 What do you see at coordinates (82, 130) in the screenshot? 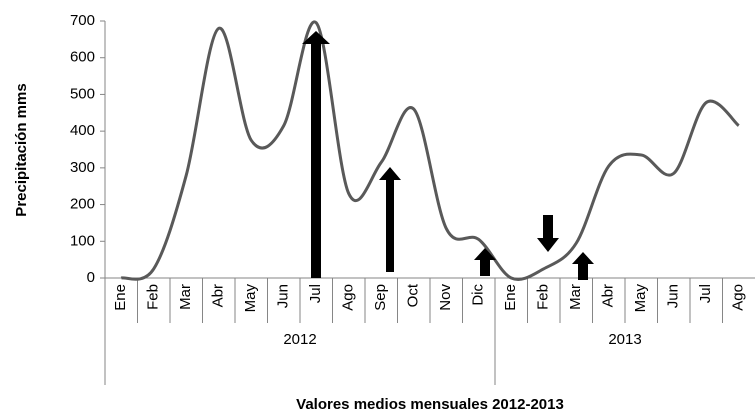
I see `y-tick-label: 400` at bounding box center [82, 130].